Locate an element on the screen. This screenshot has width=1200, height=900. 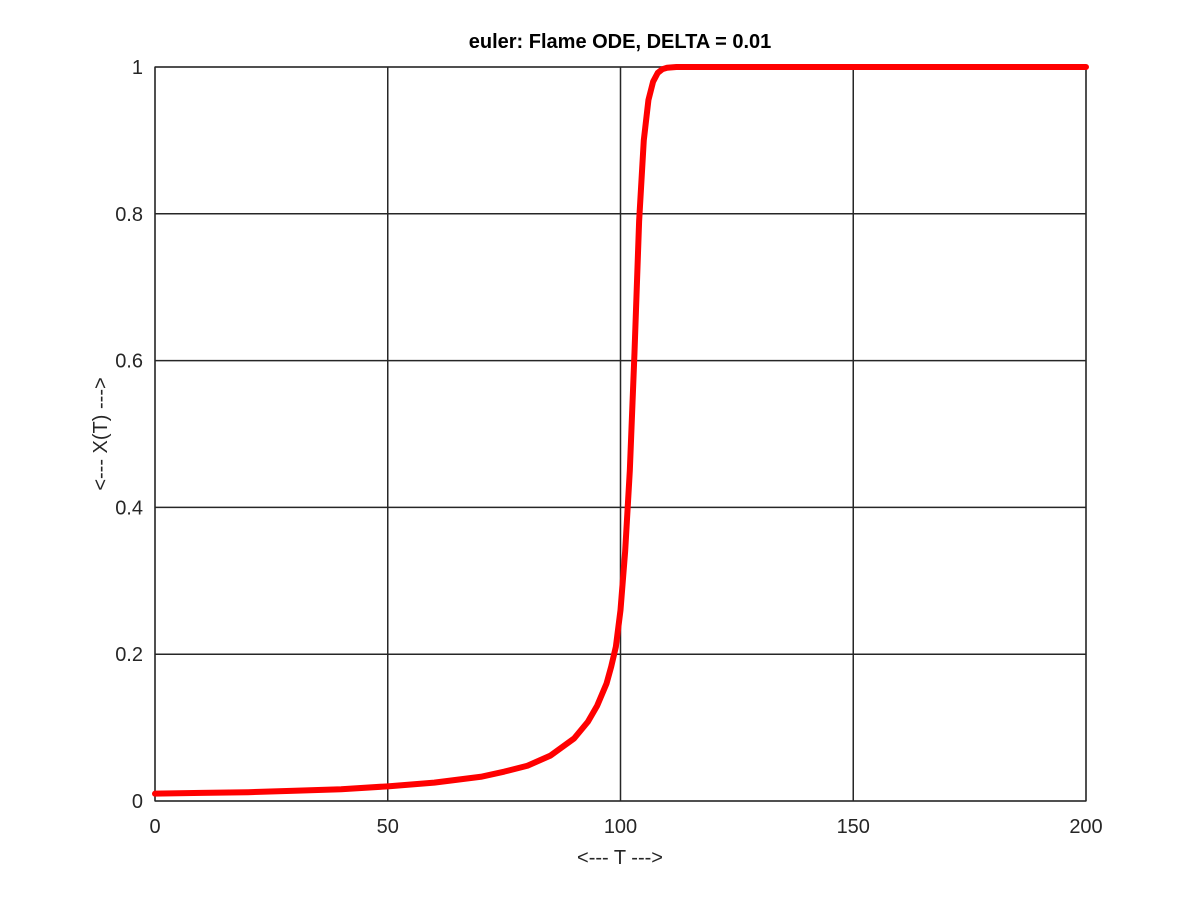
y-tick-label: 0.6 is located at coordinates (129, 362).